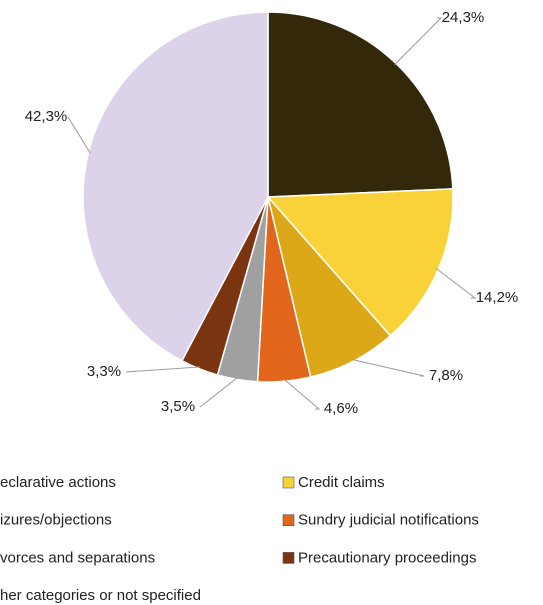 The height and width of the screenshot is (605, 543). Describe the element at coordinates (56, 520) in the screenshot. I see `legend-label: izures/objections` at that location.